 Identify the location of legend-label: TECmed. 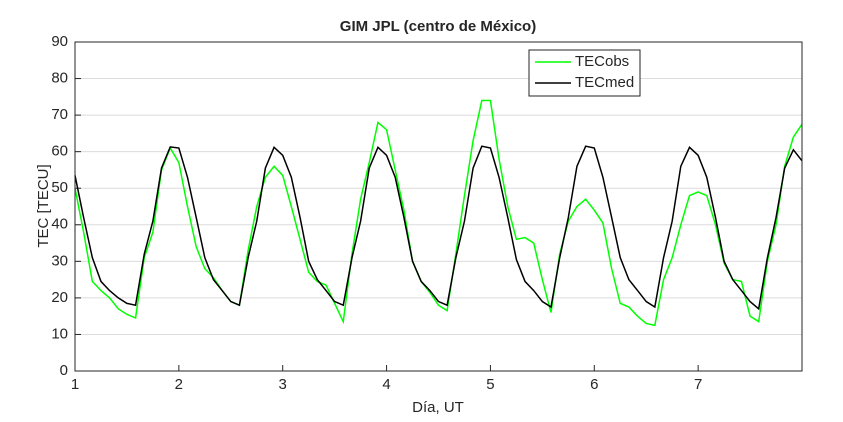
(604, 82).